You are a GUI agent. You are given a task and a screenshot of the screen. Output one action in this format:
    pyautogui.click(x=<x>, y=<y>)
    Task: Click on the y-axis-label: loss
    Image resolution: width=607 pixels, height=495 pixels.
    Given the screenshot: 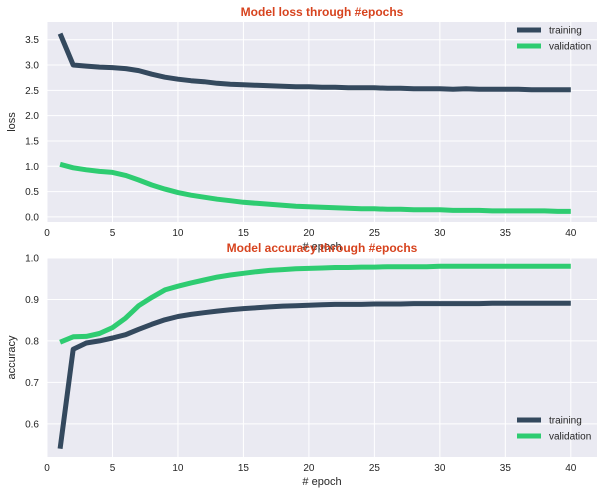 What is the action you would take?
    pyautogui.click(x=12, y=122)
    